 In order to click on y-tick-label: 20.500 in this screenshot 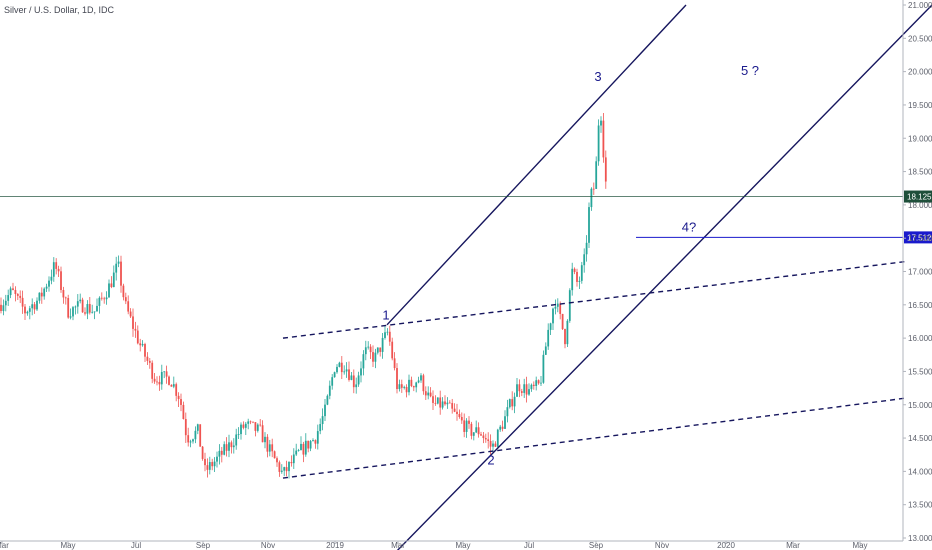, I will do `click(920, 38)`.